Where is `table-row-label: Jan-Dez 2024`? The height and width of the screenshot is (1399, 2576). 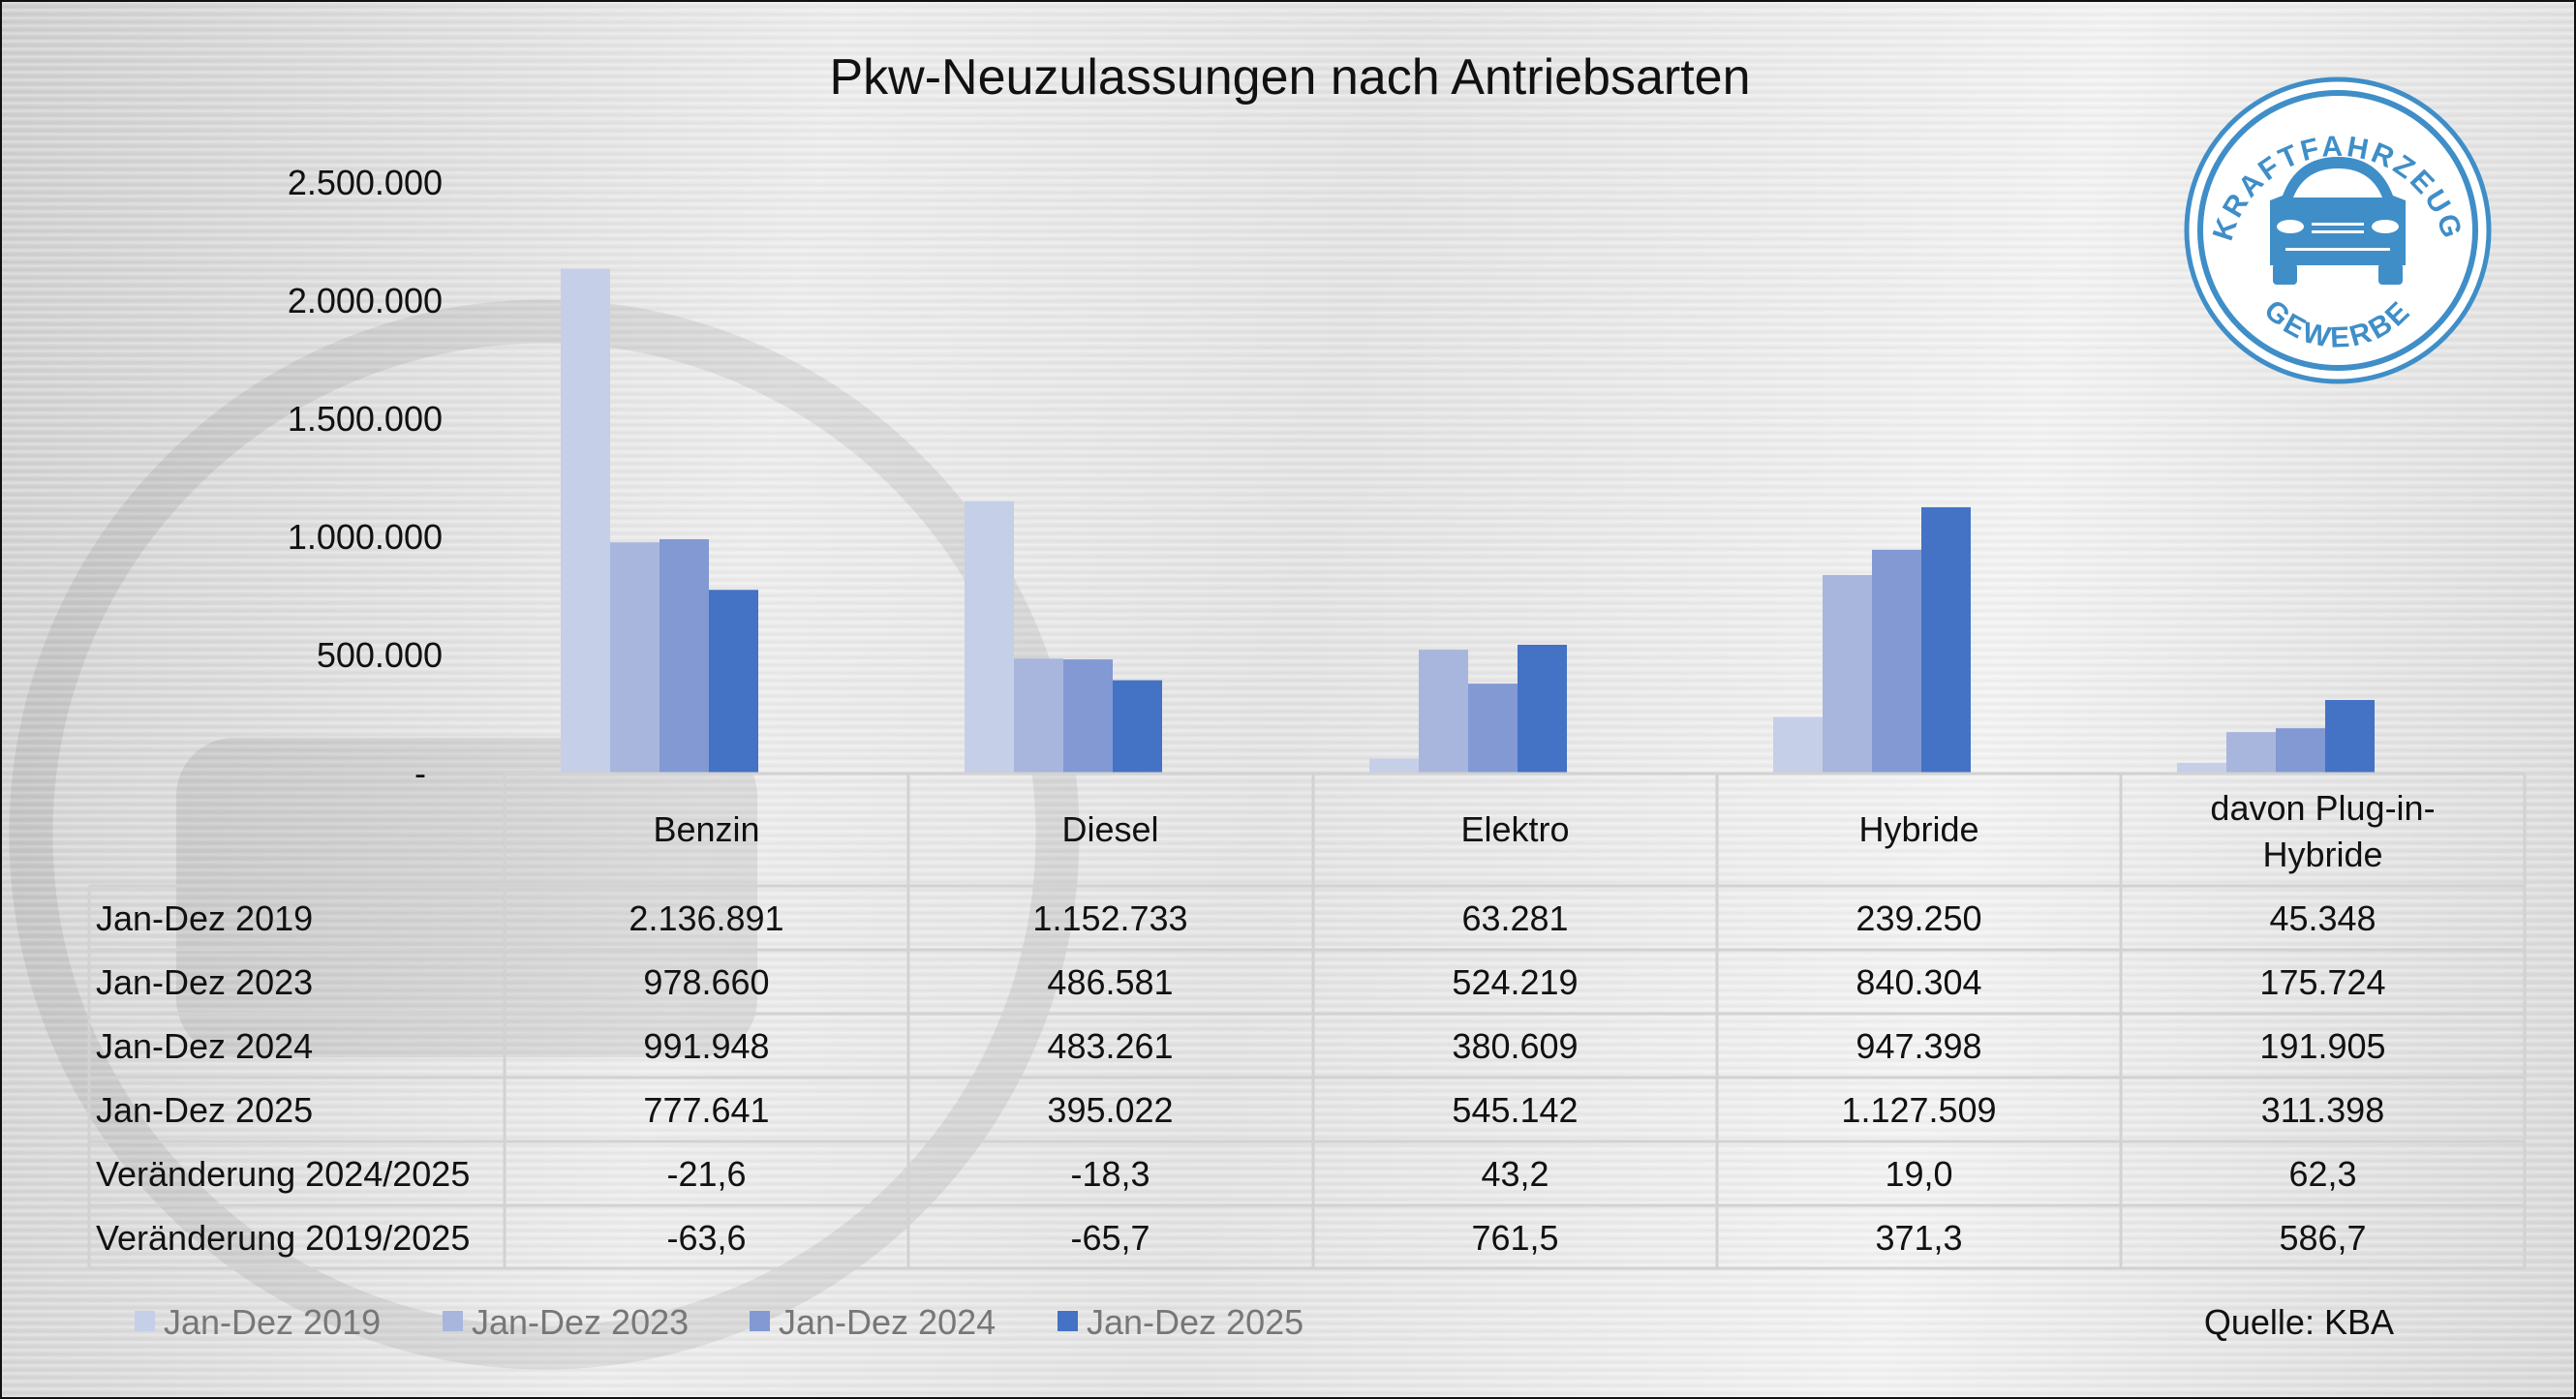
table-row-label: Jan-Dez 2024 is located at coordinates (204, 1046).